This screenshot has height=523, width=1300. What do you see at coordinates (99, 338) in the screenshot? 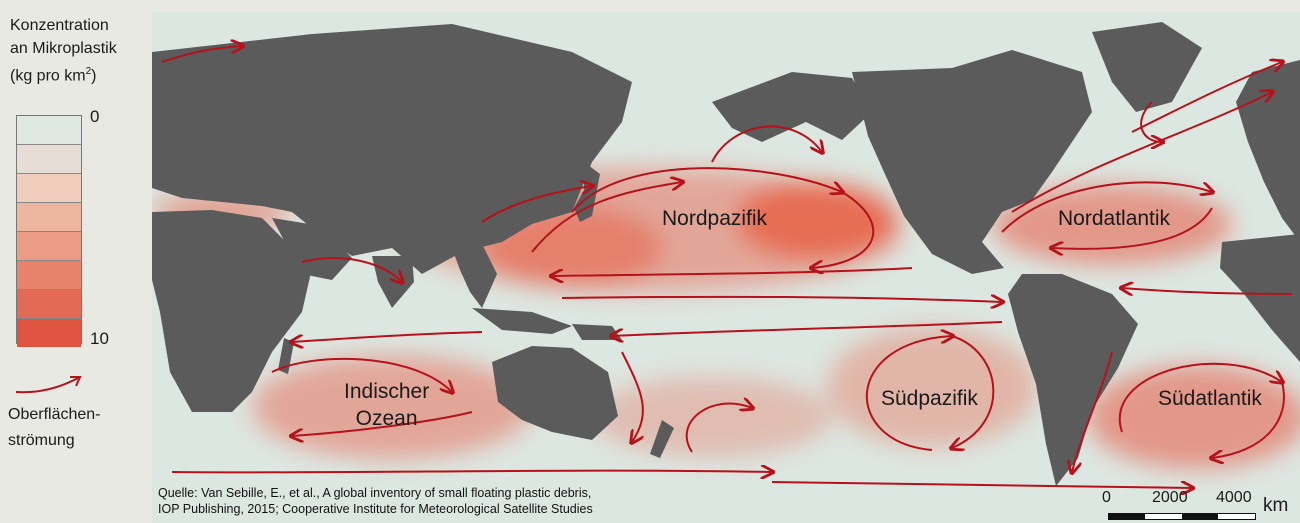
I see `scale-max-label: 10` at bounding box center [99, 338].